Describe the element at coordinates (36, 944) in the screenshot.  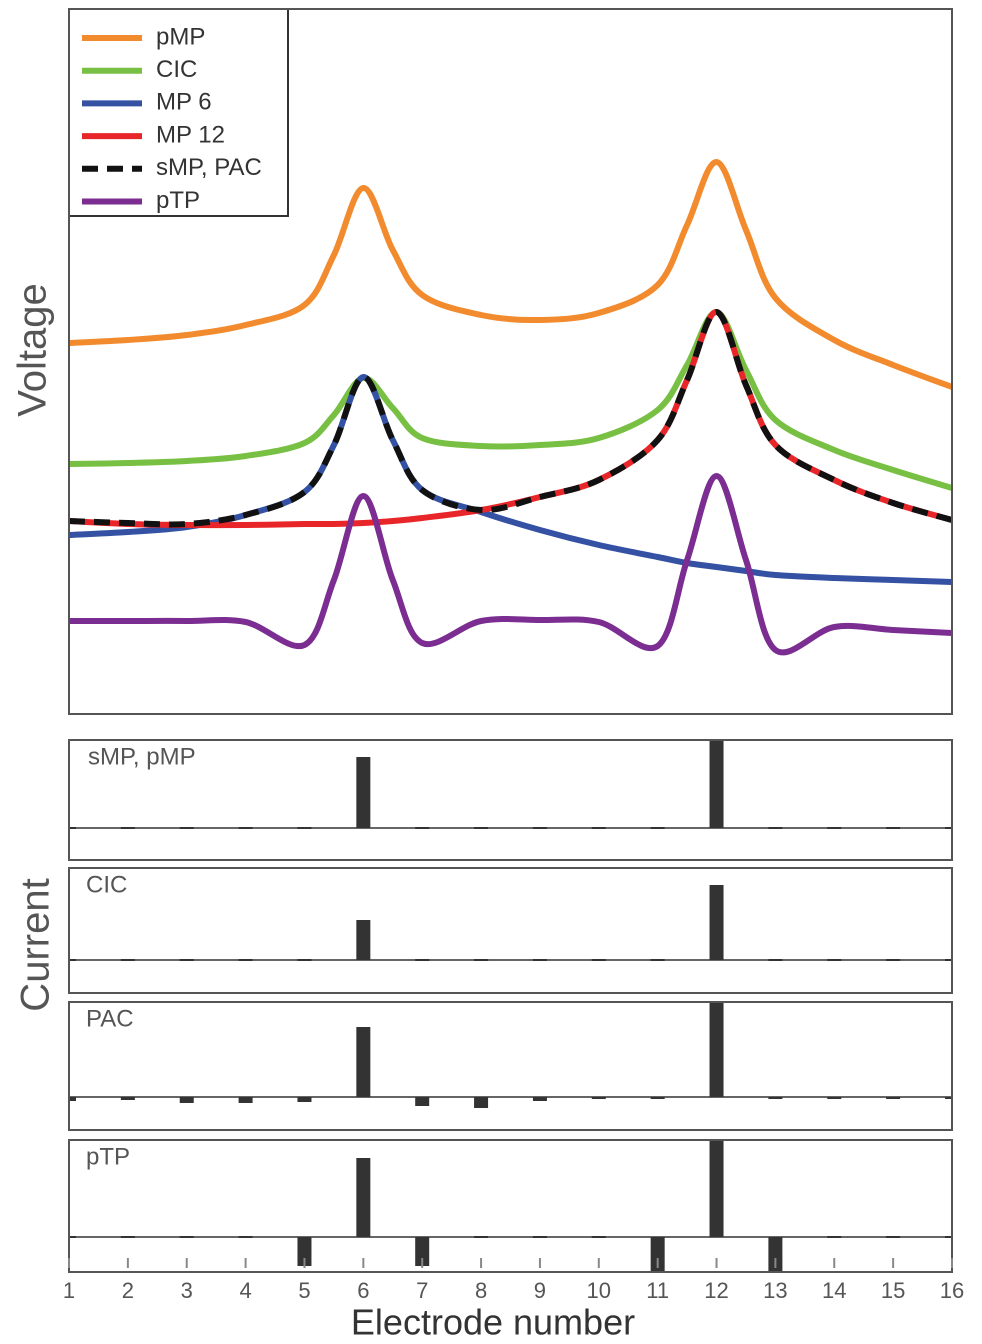
I see `y-axis-label: Current` at that location.